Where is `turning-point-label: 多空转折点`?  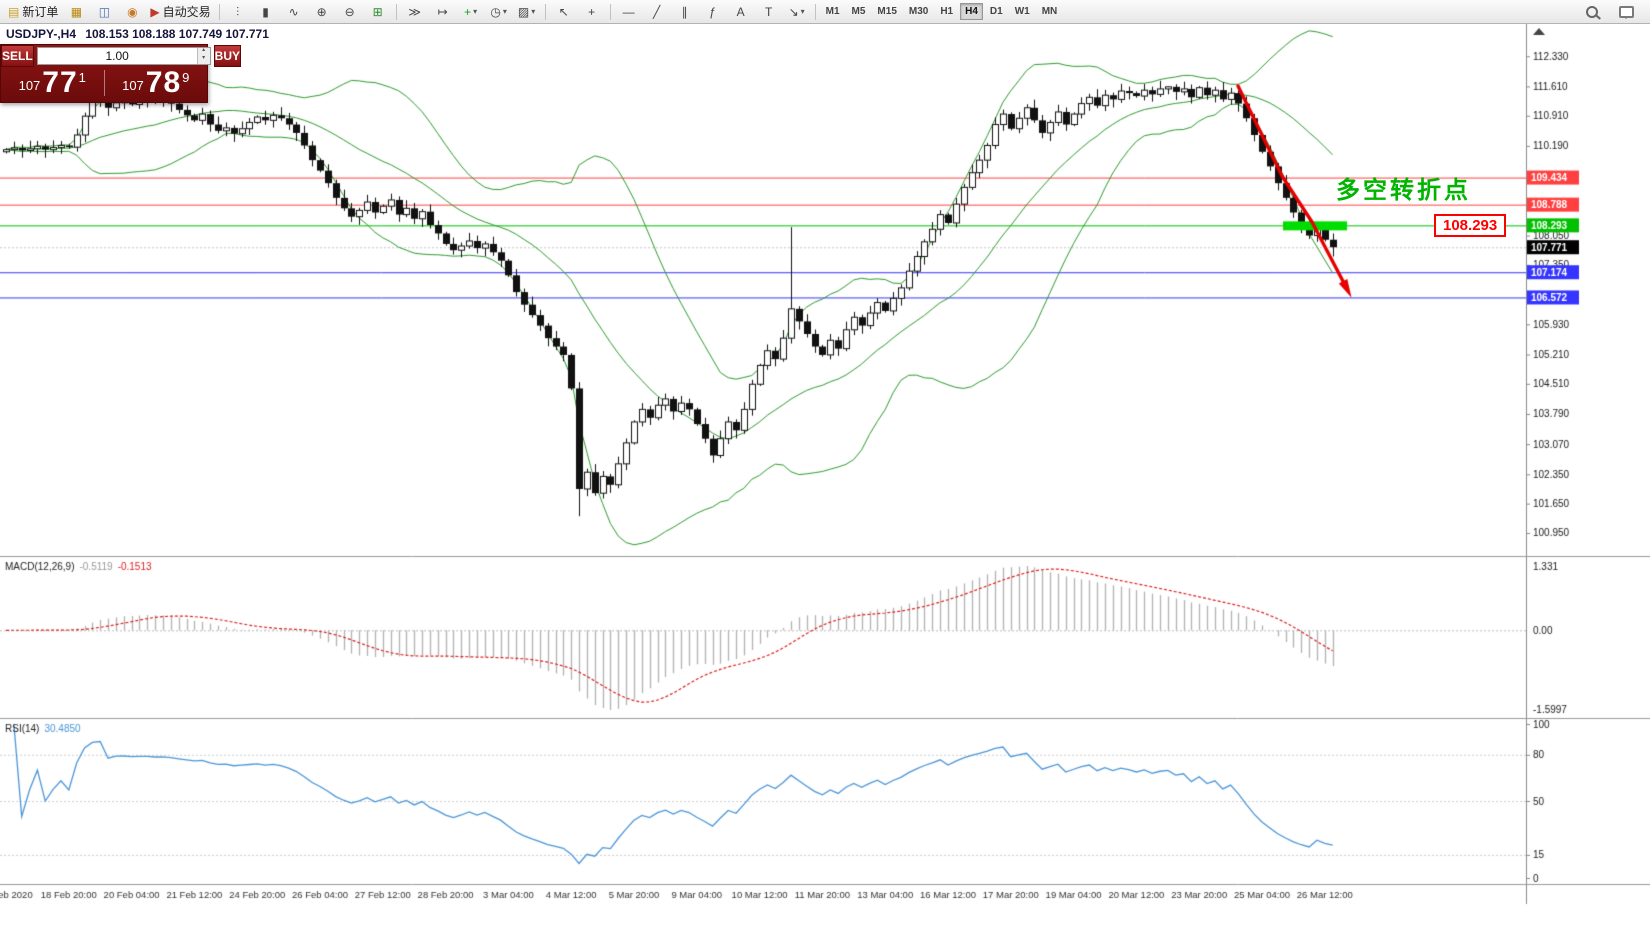
turning-point-label: 多空转折点 is located at coordinates (1403, 190).